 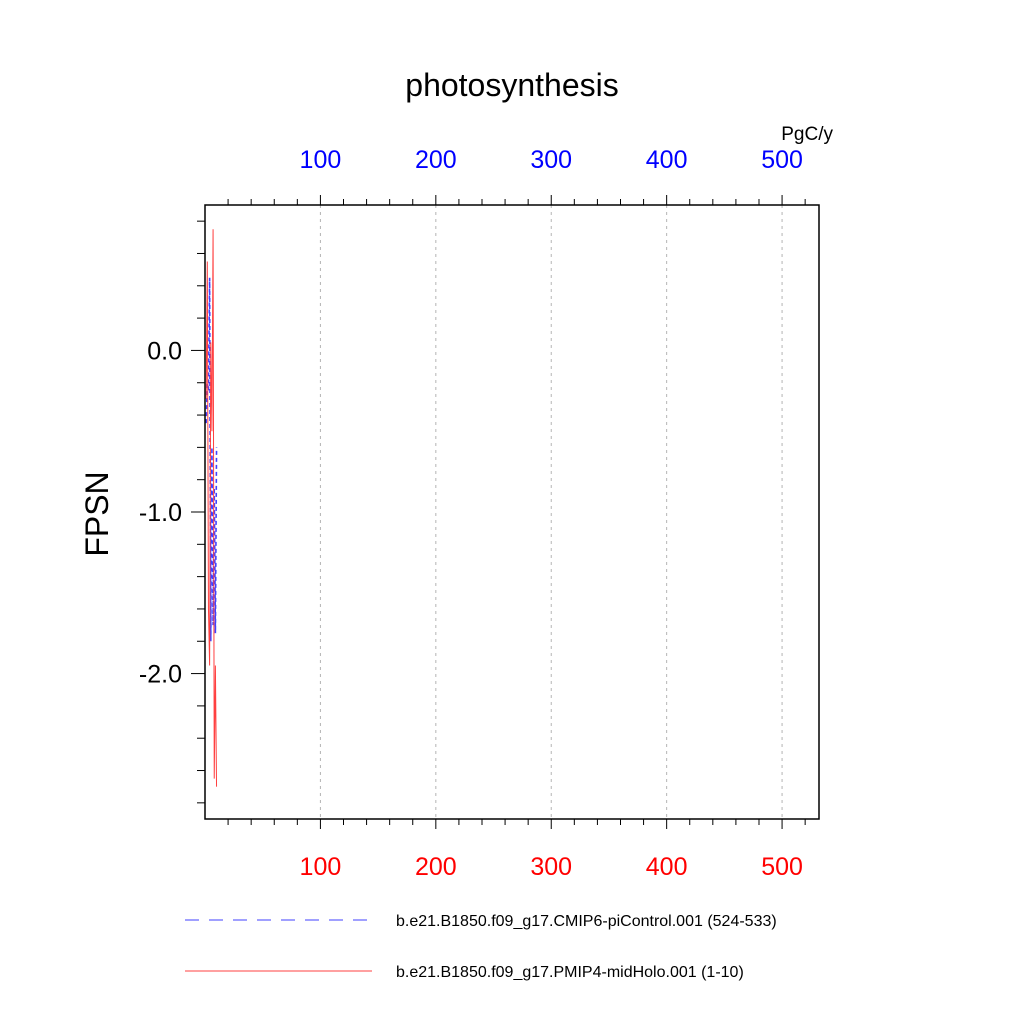 I want to click on x-tick-label-top: 200, so click(x=436, y=160).